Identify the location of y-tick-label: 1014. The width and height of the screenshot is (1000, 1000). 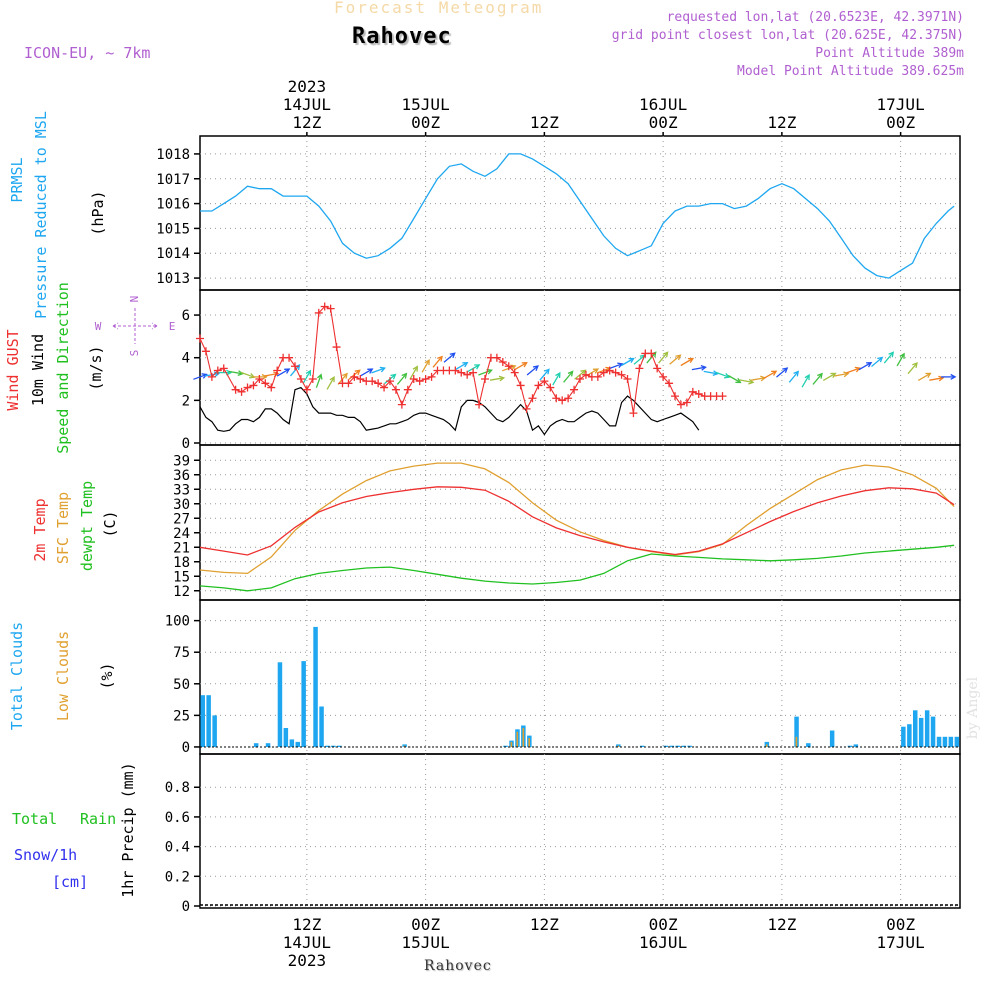
(173, 254).